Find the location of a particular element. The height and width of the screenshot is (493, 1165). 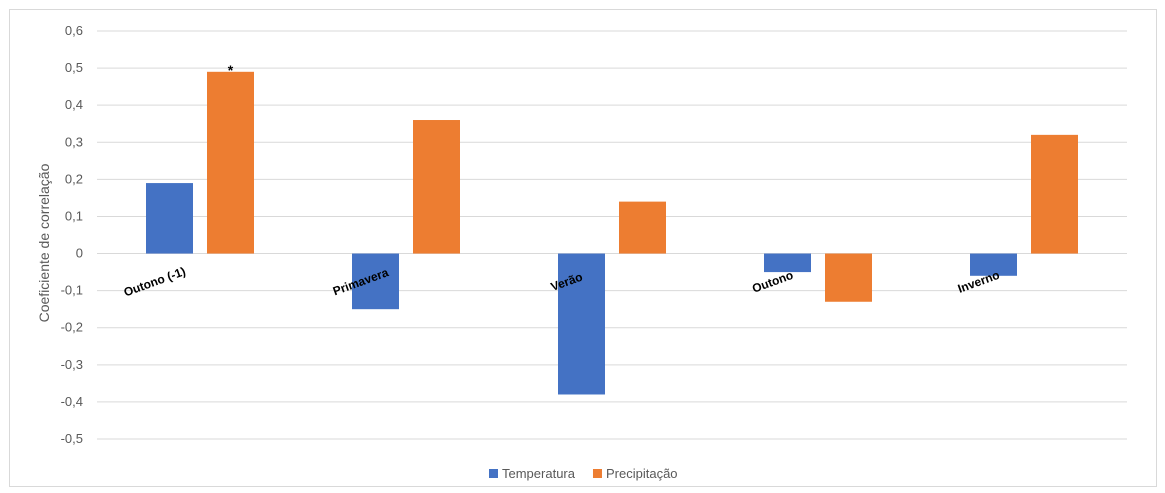

significance-annotation: * is located at coordinates (231, 70).